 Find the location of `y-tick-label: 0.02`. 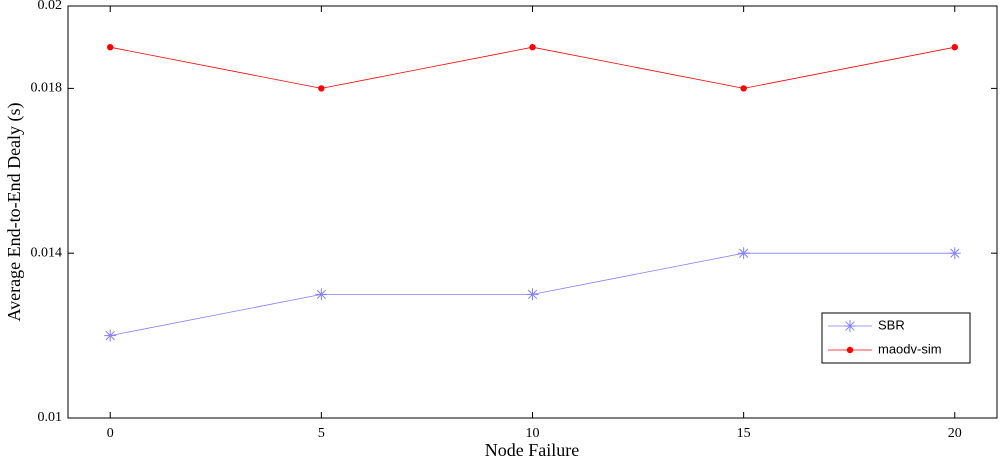

y-tick-label: 0.02 is located at coordinates (50, 6).